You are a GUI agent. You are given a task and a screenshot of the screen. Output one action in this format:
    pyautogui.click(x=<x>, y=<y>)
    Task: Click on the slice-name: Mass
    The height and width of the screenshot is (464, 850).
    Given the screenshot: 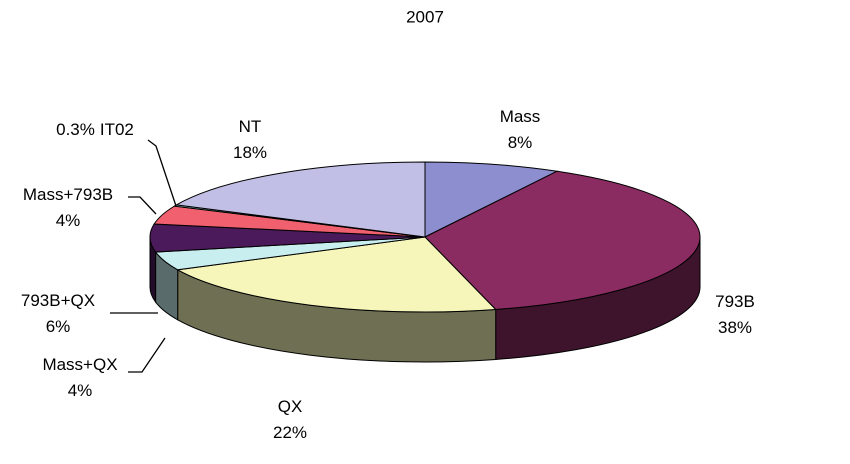 What is the action you would take?
    pyautogui.click(x=520, y=116)
    